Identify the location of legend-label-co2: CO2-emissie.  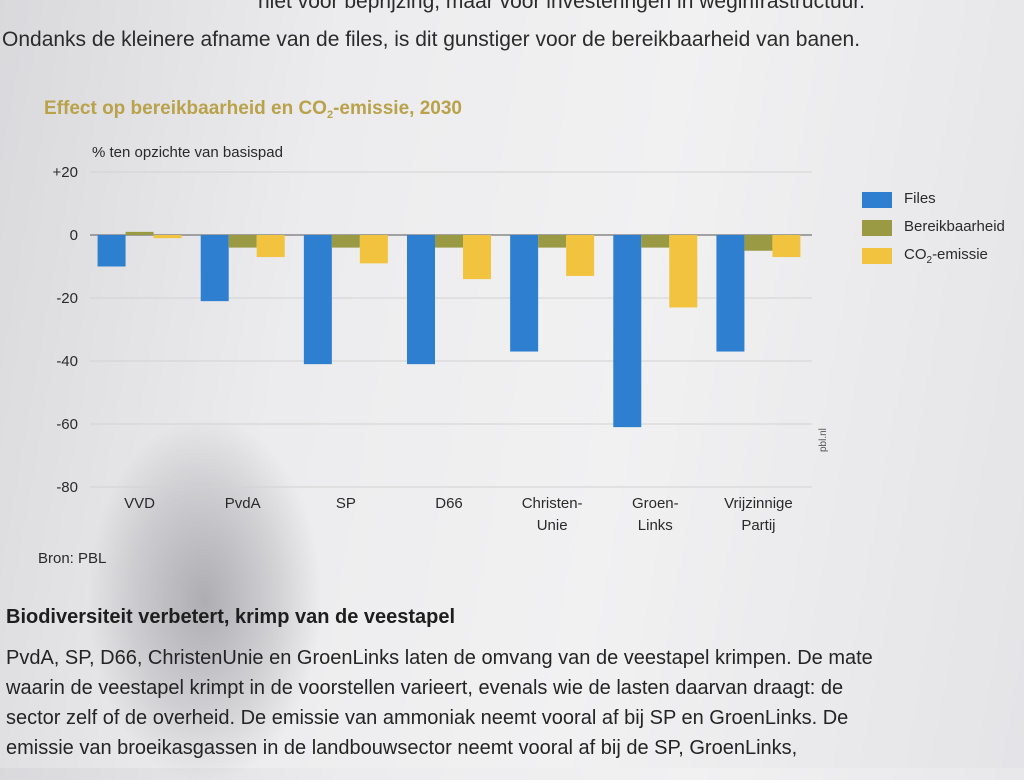
(946, 256).